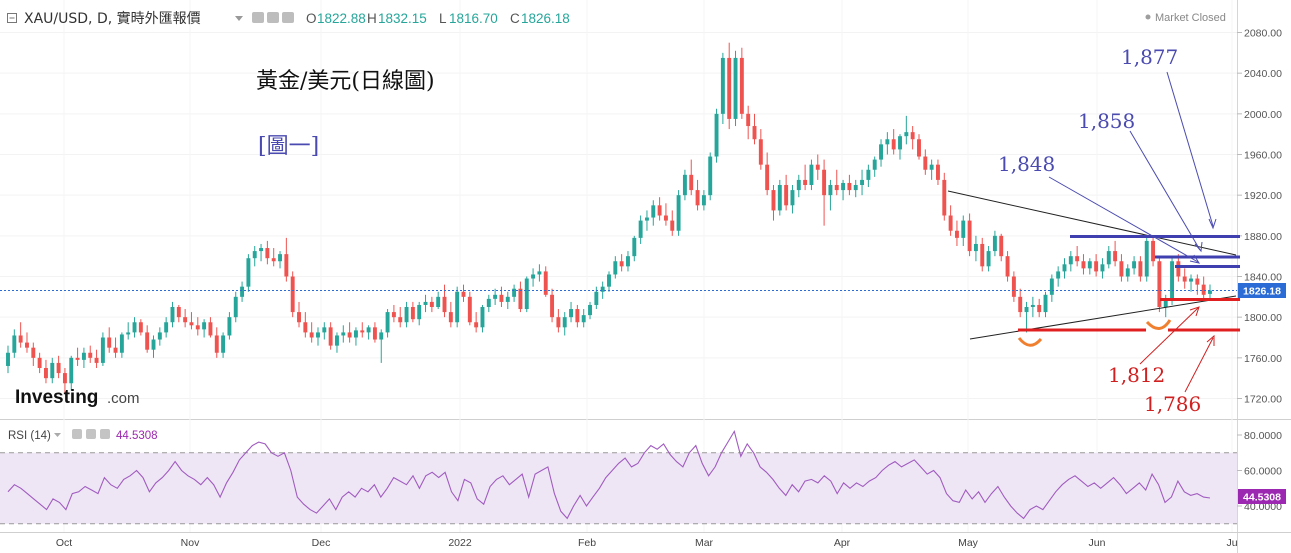 The width and height of the screenshot is (1291, 553). Describe the element at coordinates (57, 435) in the screenshot. I see `rsi-dropdown-icon` at that location.